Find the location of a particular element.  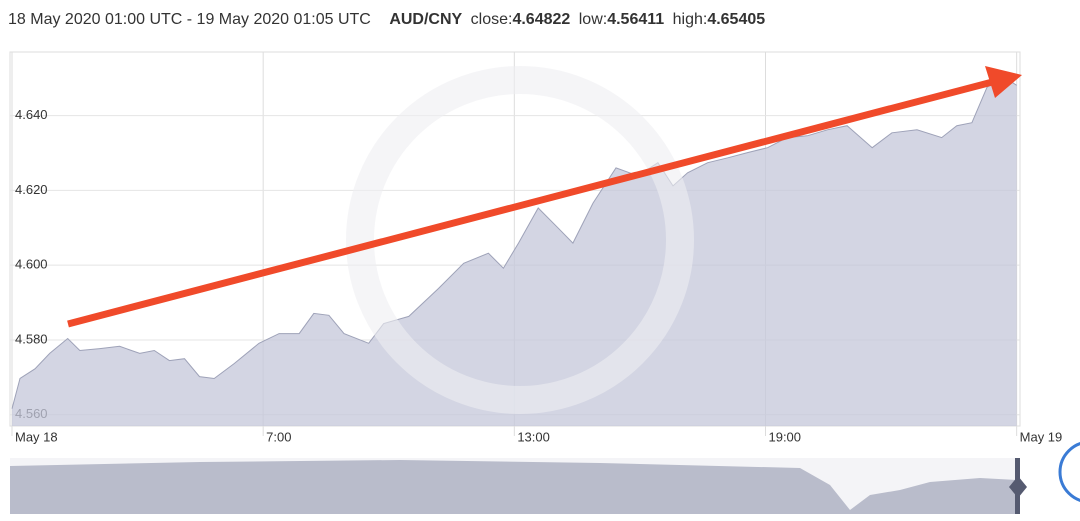

x-tick-label: 13:00 is located at coordinates (533, 436).